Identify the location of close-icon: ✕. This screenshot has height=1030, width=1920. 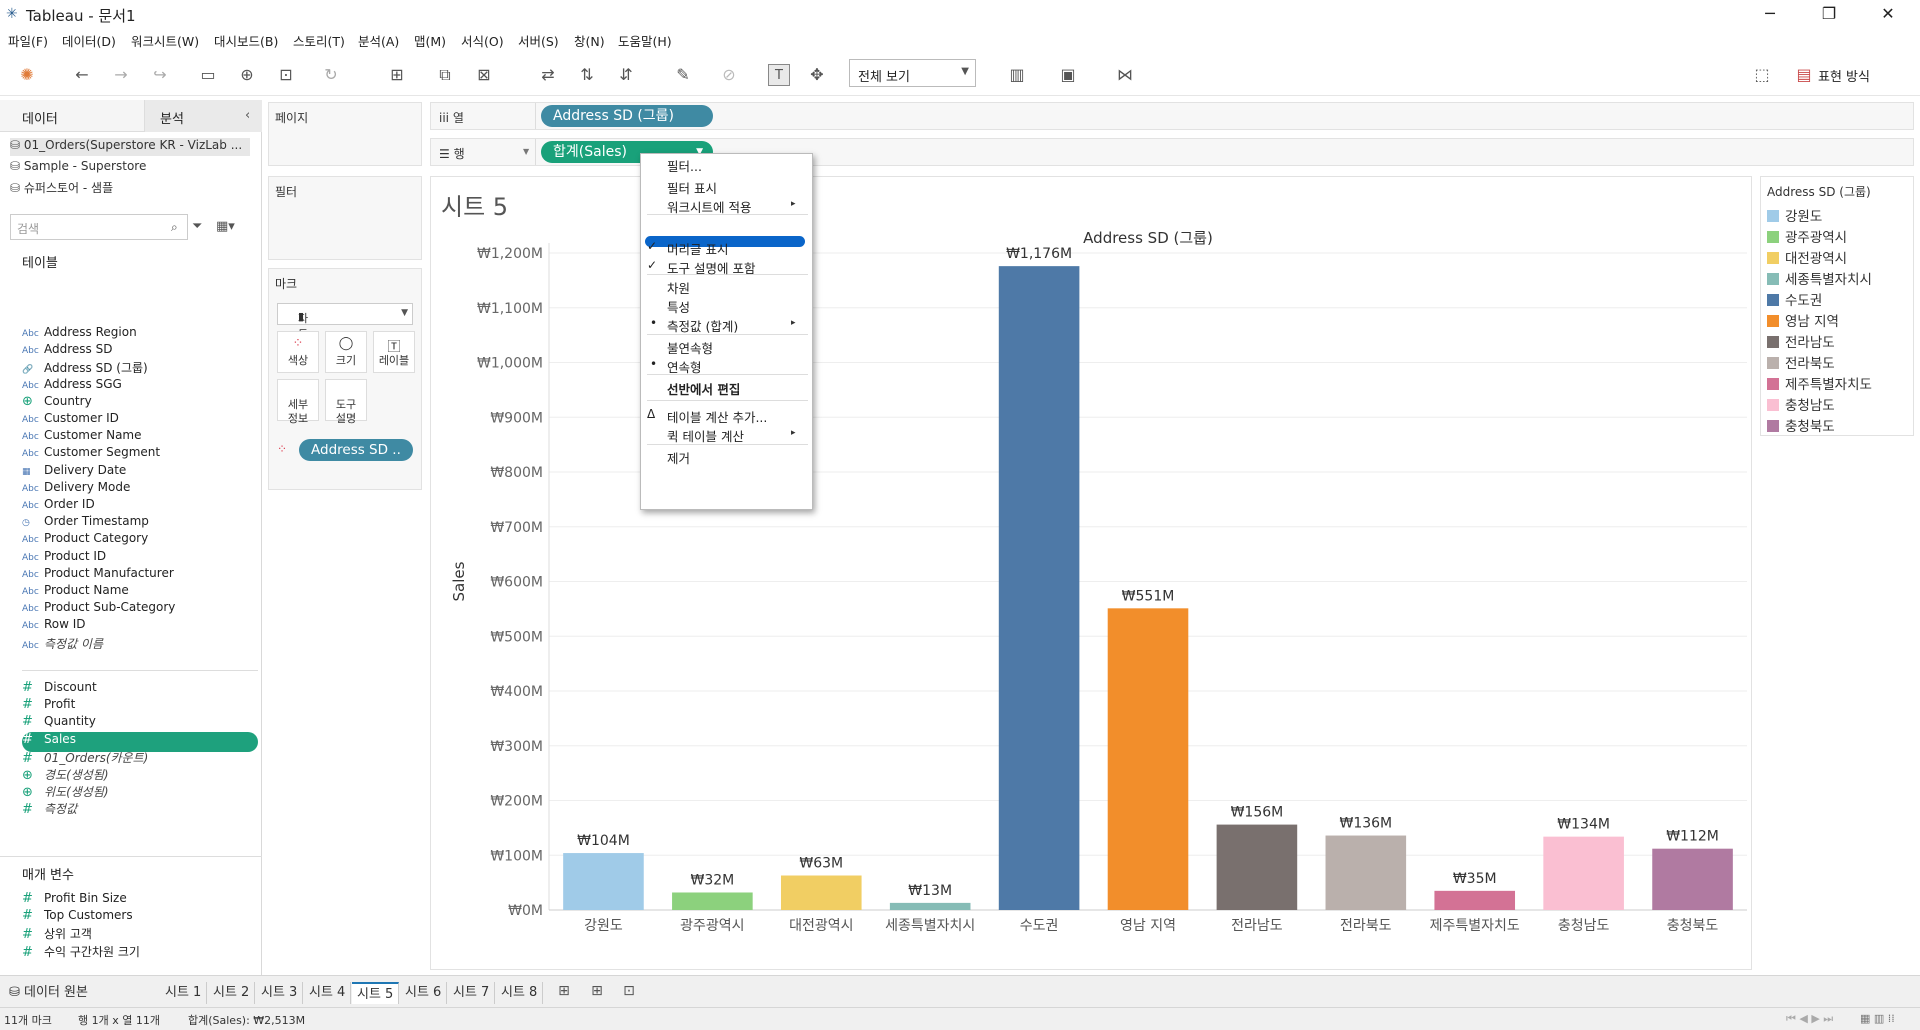
(1888, 13).